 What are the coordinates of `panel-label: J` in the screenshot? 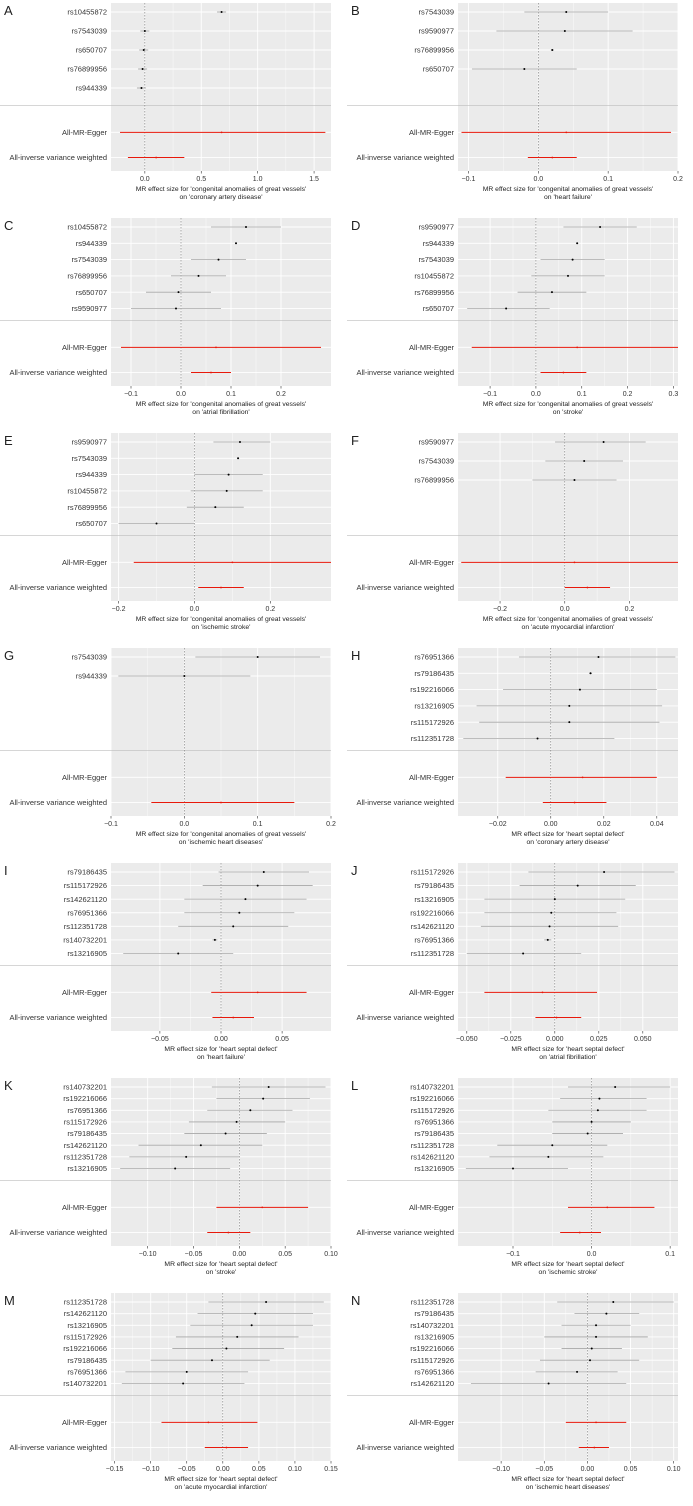 It's located at (354, 870).